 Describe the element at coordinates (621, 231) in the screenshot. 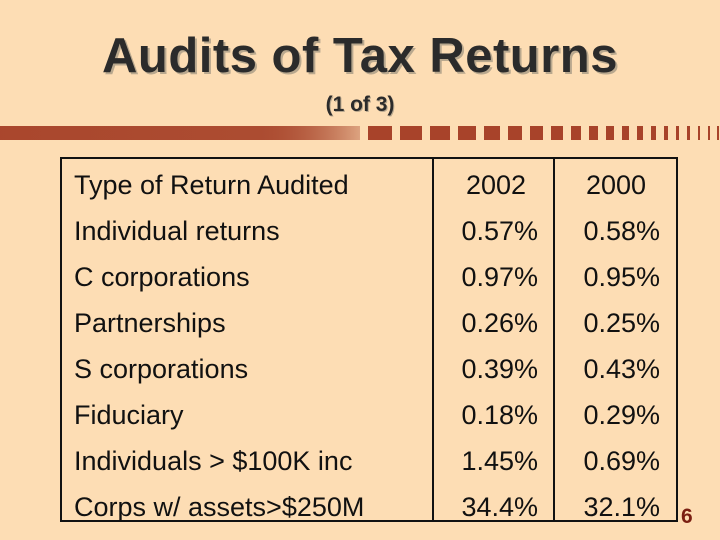

I see `row-value-2000: 0.58%` at that location.